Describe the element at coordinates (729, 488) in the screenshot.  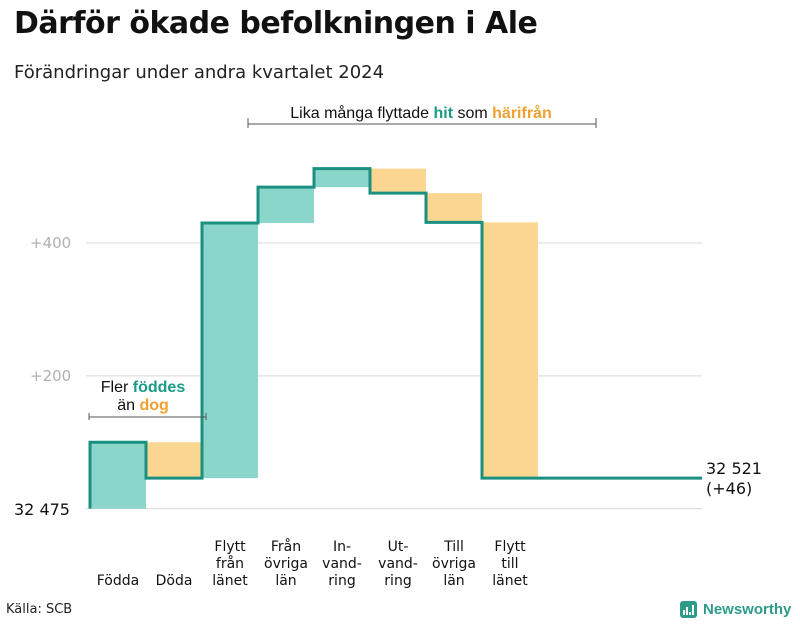
I see `end-change-label: (+46)` at that location.